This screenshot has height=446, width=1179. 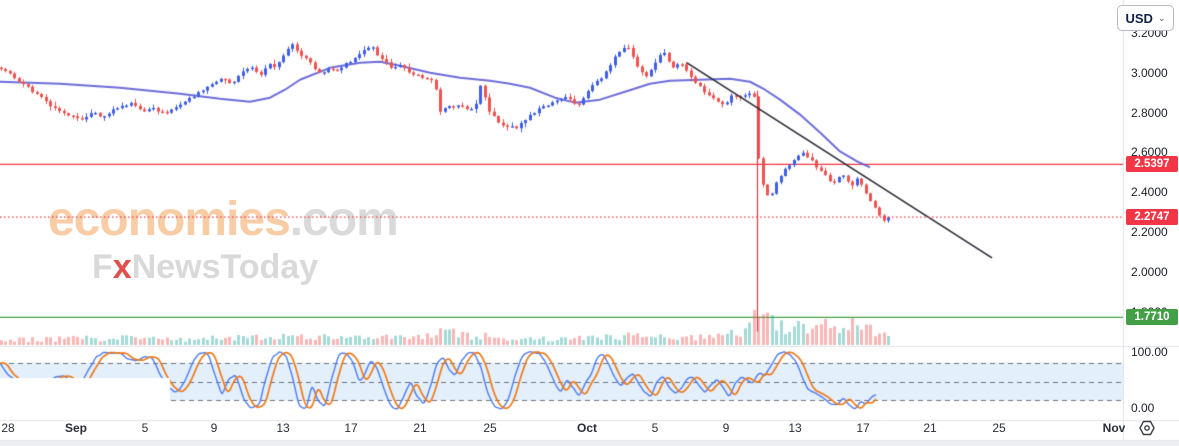 I want to click on gear-icon, so click(x=1147, y=428).